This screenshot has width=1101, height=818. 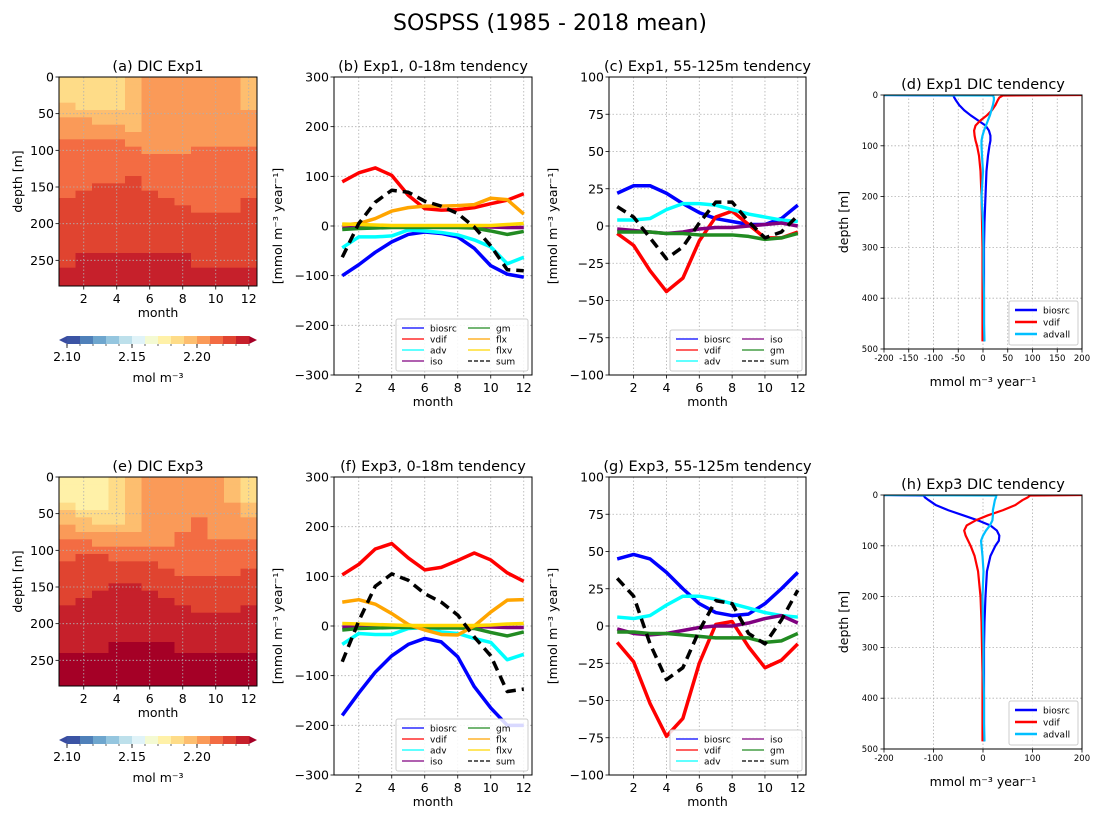 What do you see at coordinates (983, 781) in the screenshot?
I see `x-axis-label: mmol m⁻³ year⁻¹` at bounding box center [983, 781].